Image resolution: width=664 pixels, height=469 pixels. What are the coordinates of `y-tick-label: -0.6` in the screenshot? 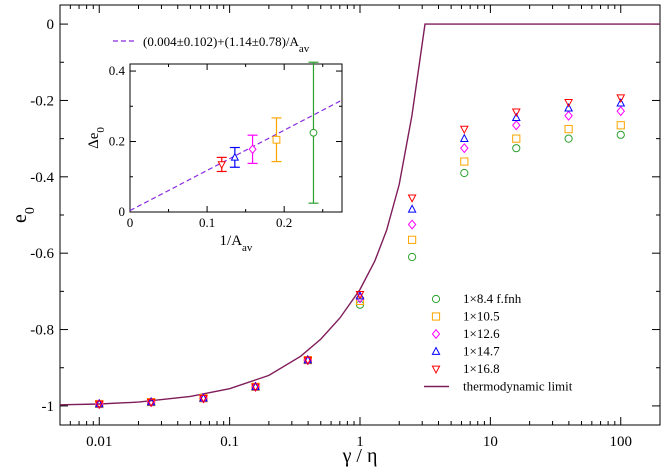 It's located at (42, 254).